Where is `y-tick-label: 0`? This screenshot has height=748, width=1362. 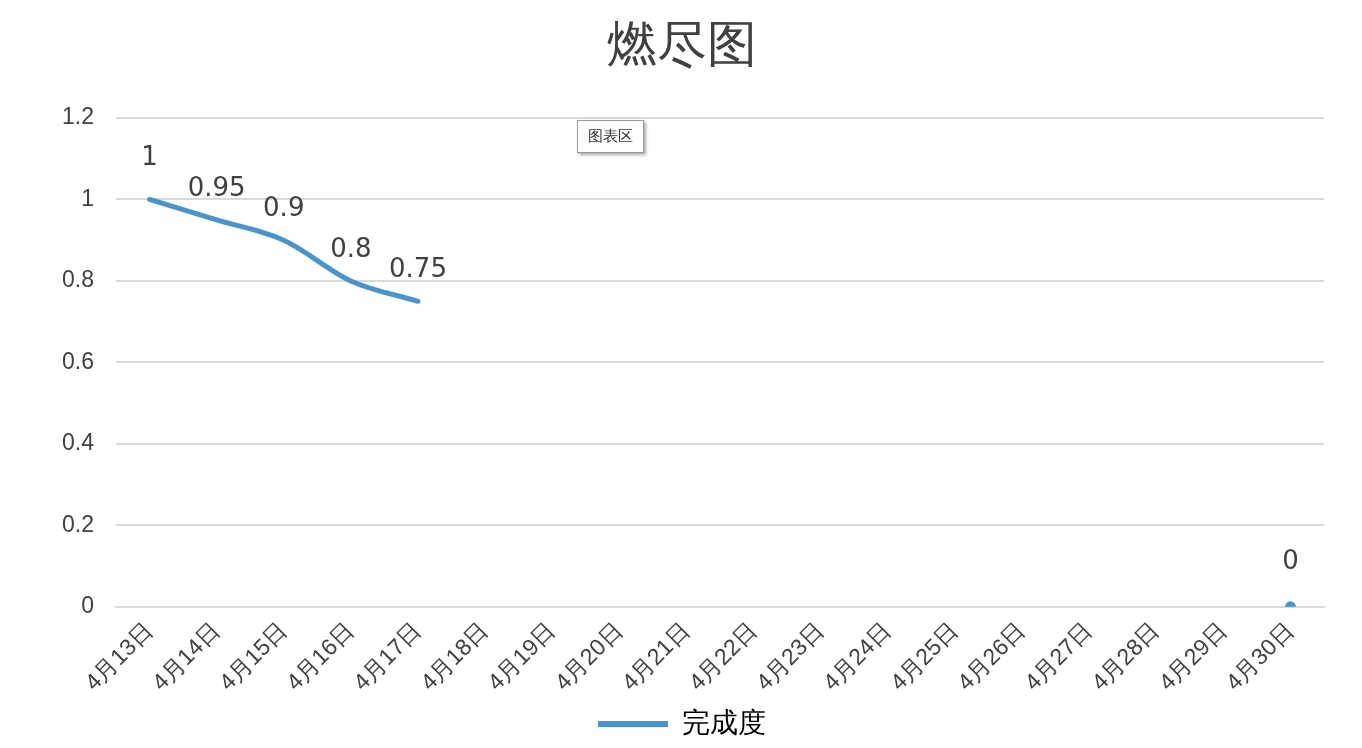
y-tick-label: 0 is located at coordinates (87, 605).